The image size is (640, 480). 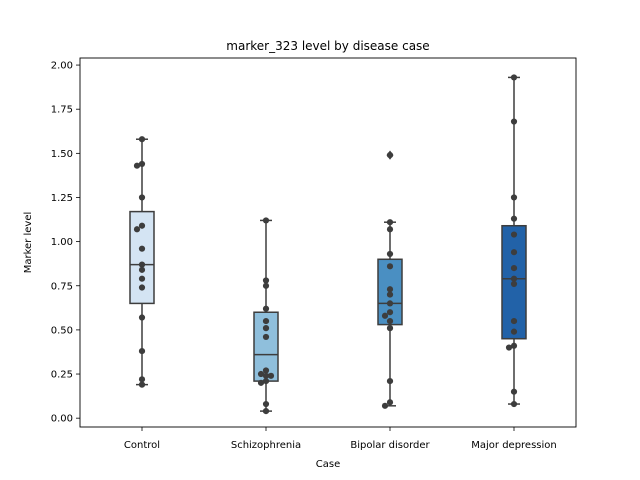 I want to click on x-tick-label: Schizophrenia, so click(x=266, y=445).